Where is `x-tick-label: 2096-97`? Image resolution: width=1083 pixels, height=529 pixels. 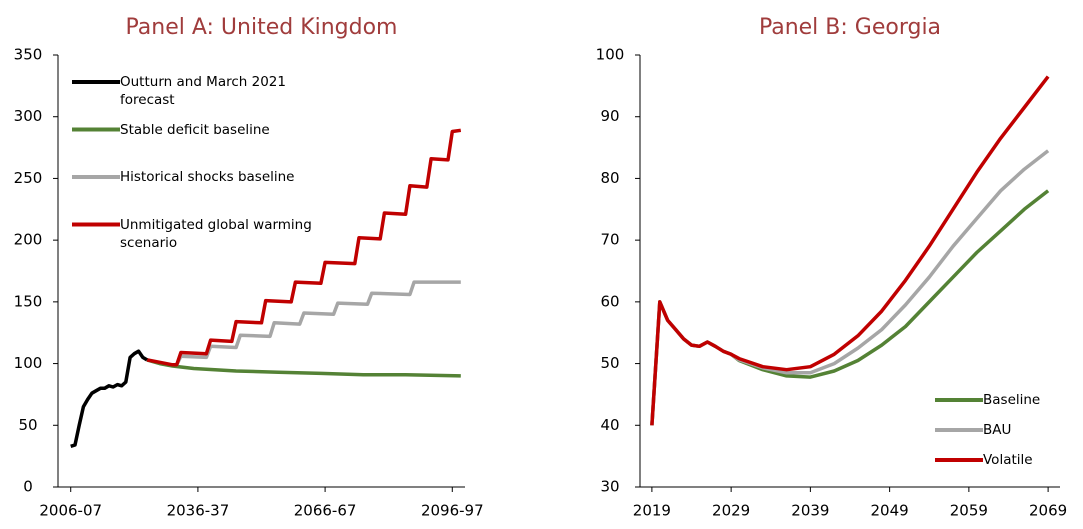 x-tick-label: 2096-97 is located at coordinates (452, 511).